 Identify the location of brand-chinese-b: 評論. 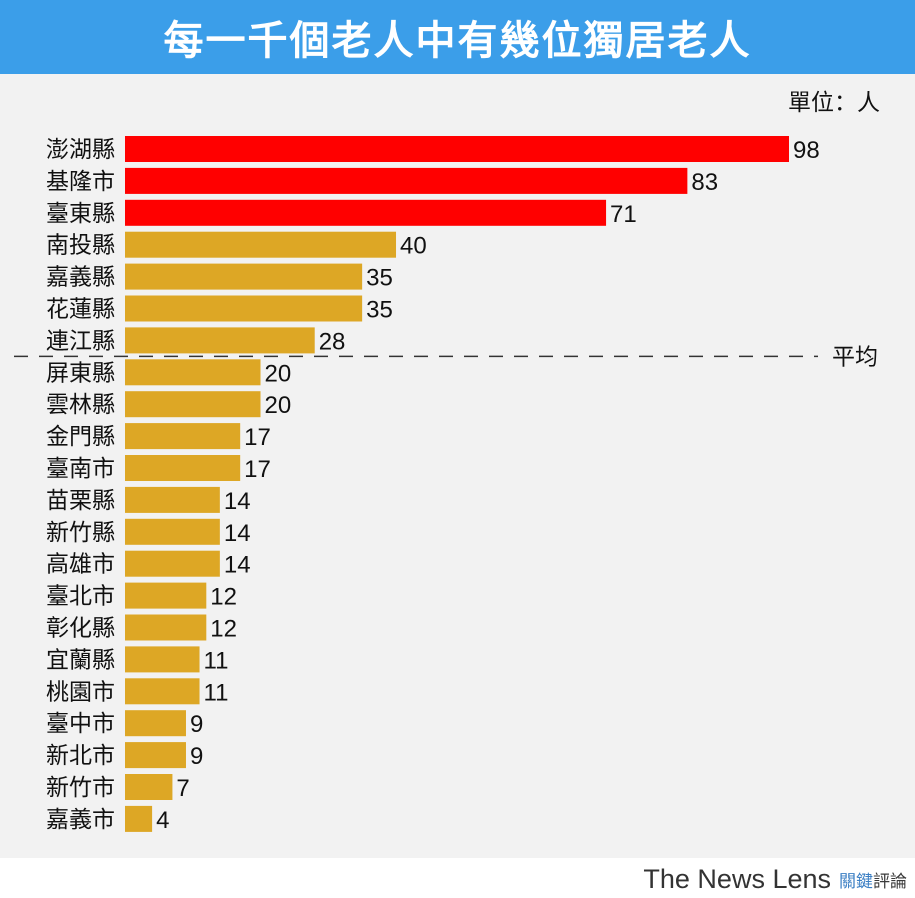
(890, 881).